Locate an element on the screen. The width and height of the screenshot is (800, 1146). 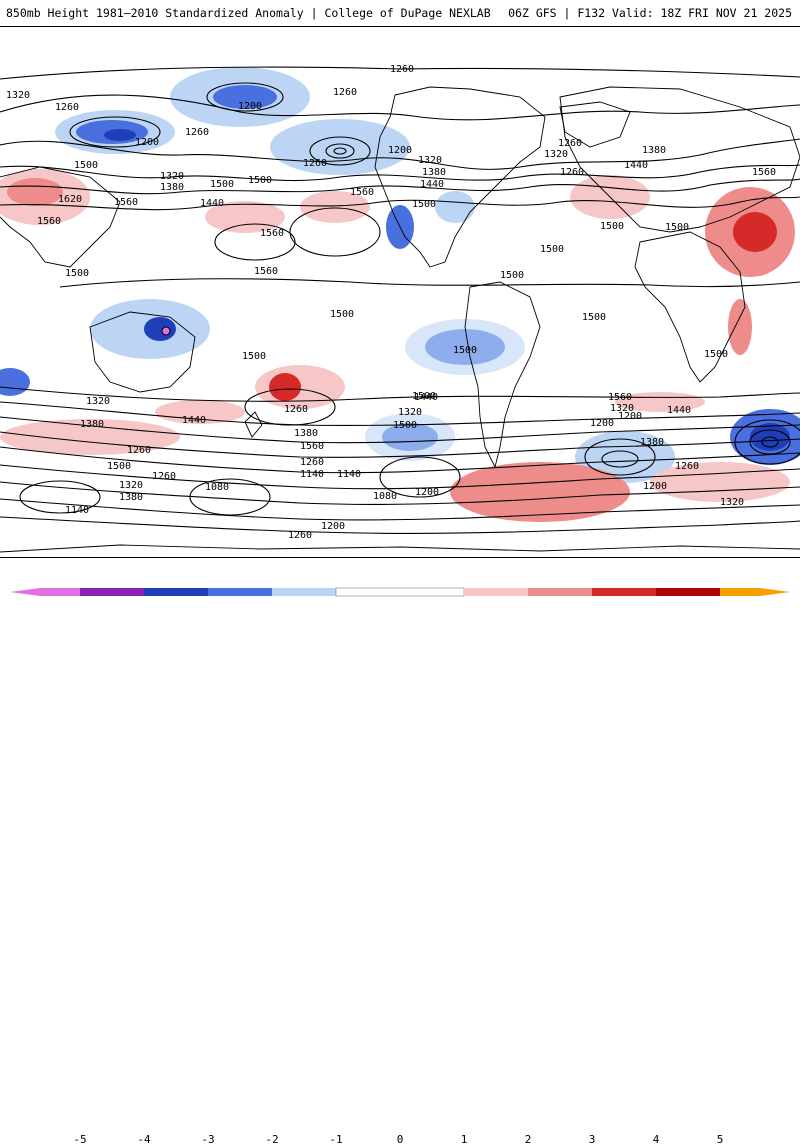
coastline-asia-west is located at coordinates (60, 217).